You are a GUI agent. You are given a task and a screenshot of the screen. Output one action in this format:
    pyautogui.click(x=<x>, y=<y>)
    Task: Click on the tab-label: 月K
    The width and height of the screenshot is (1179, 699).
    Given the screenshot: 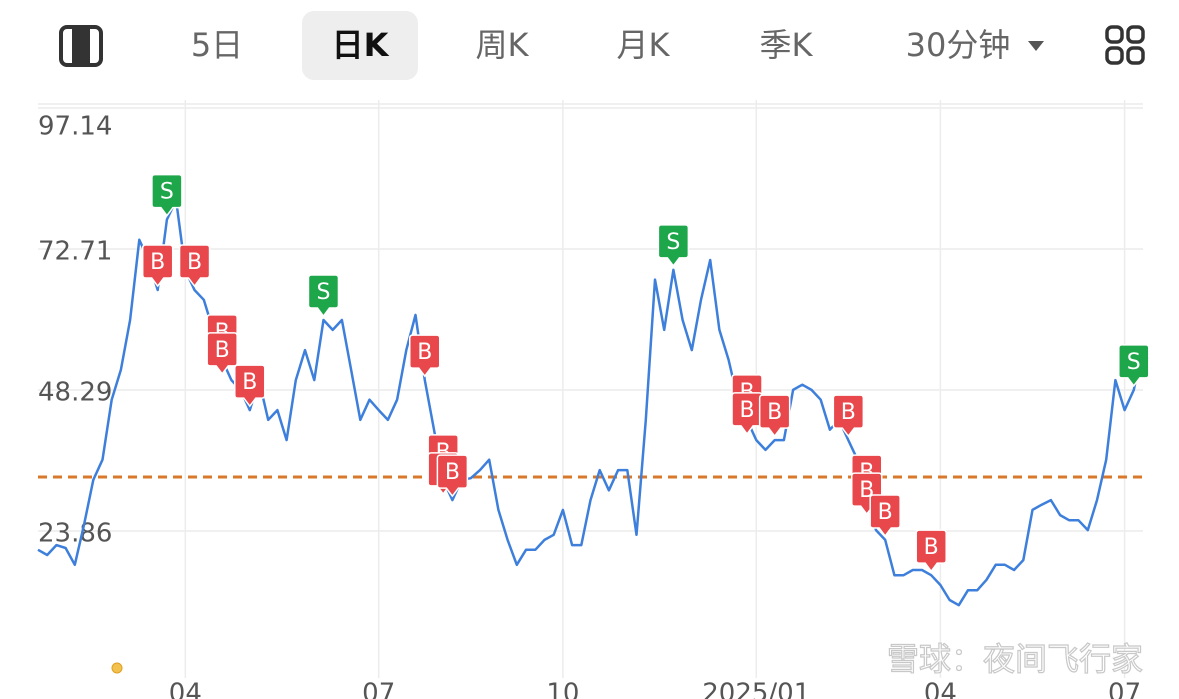 What is the action you would take?
    pyautogui.click(x=644, y=45)
    